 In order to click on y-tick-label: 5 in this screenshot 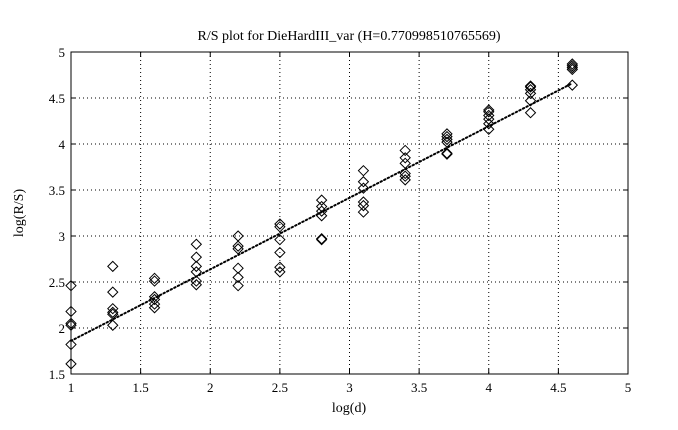, I will do `click(62, 52)`.